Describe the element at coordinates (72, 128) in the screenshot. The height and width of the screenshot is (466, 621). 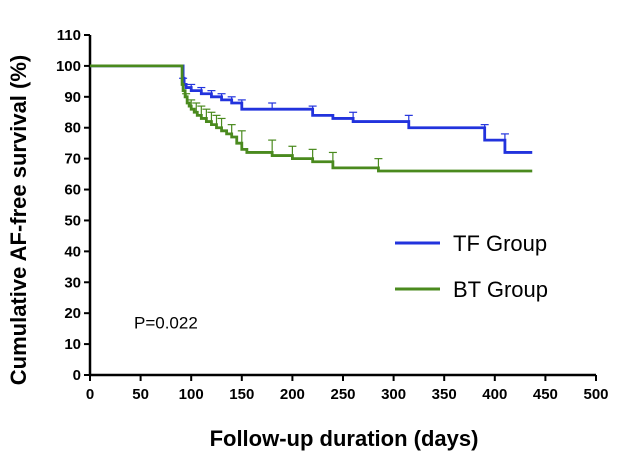
I see `y-tick-label: 80` at that location.